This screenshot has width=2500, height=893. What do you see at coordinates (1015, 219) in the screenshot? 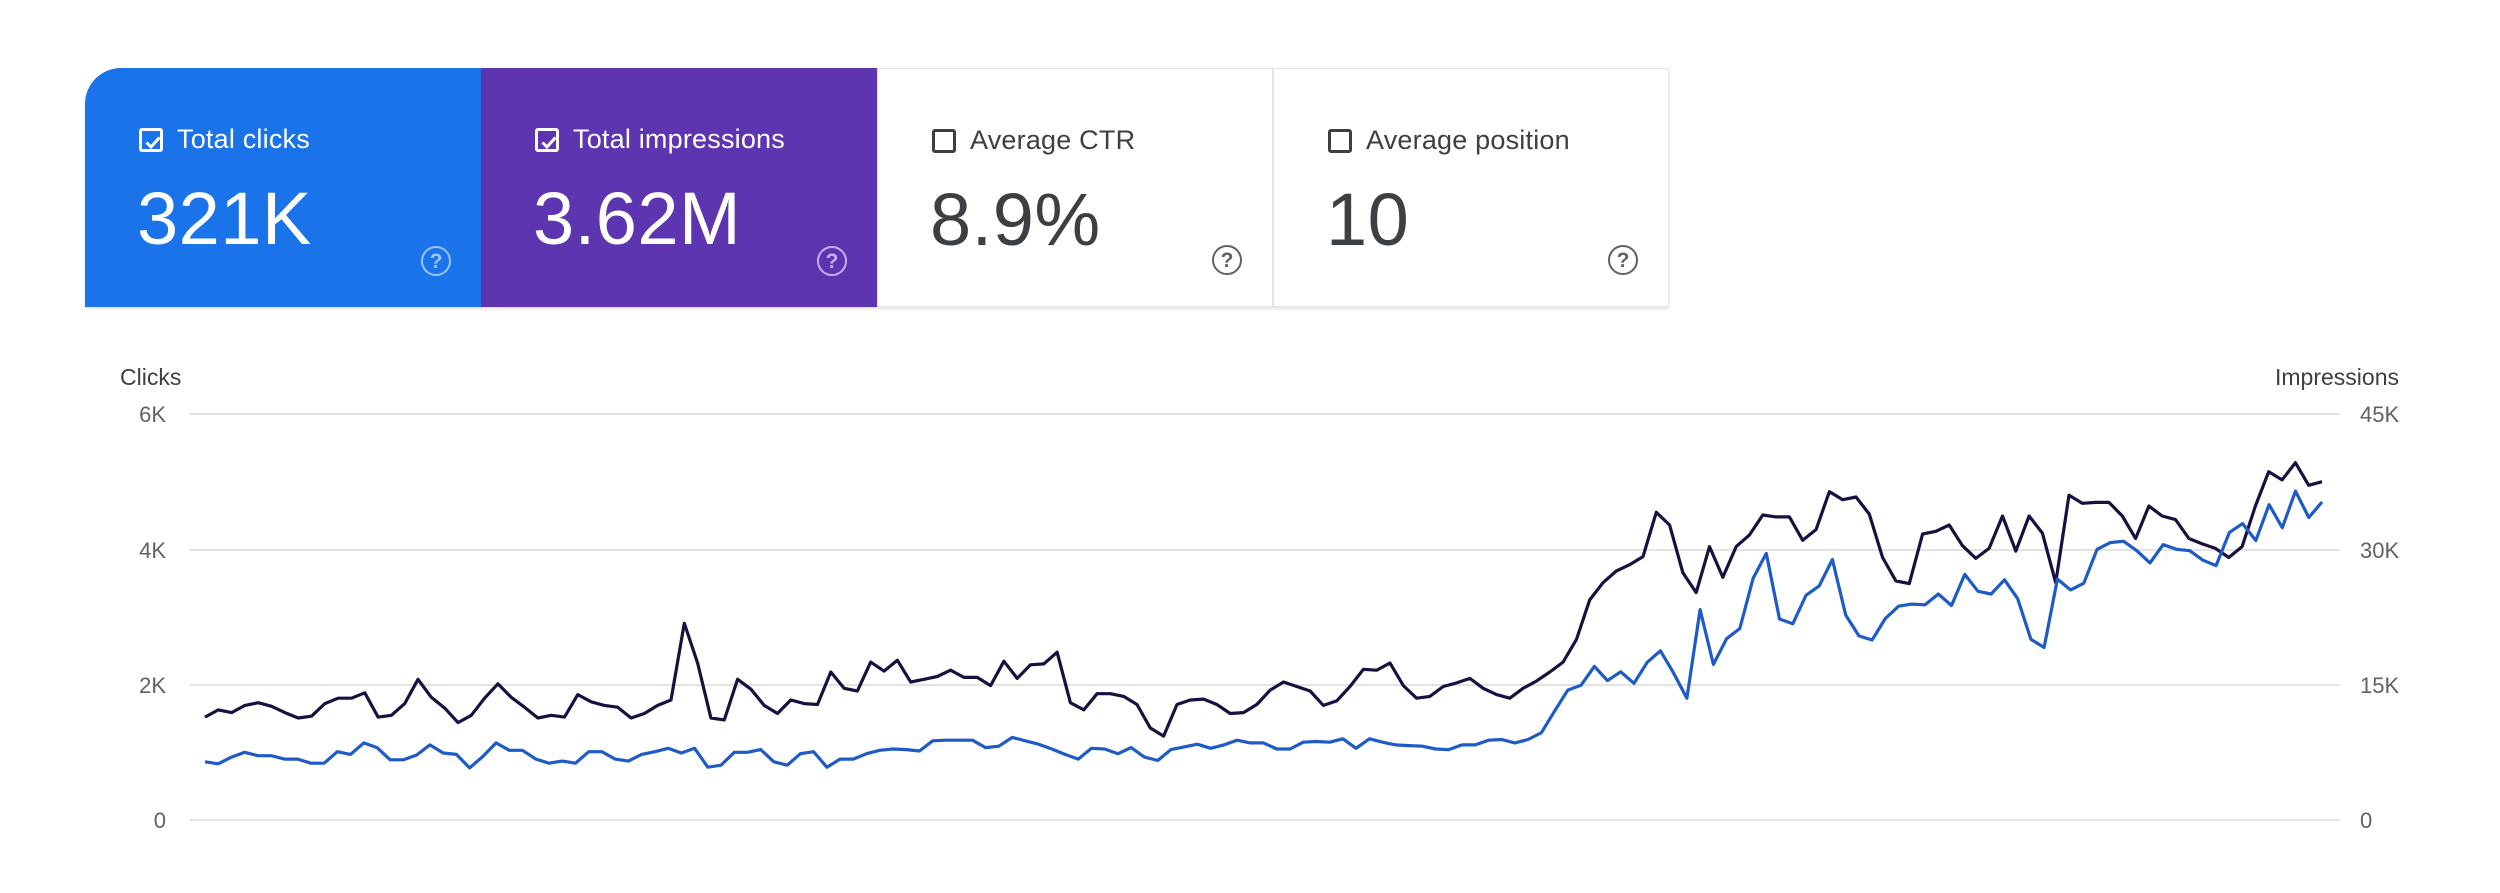
I see `metric-value: 8.9%` at bounding box center [1015, 219].